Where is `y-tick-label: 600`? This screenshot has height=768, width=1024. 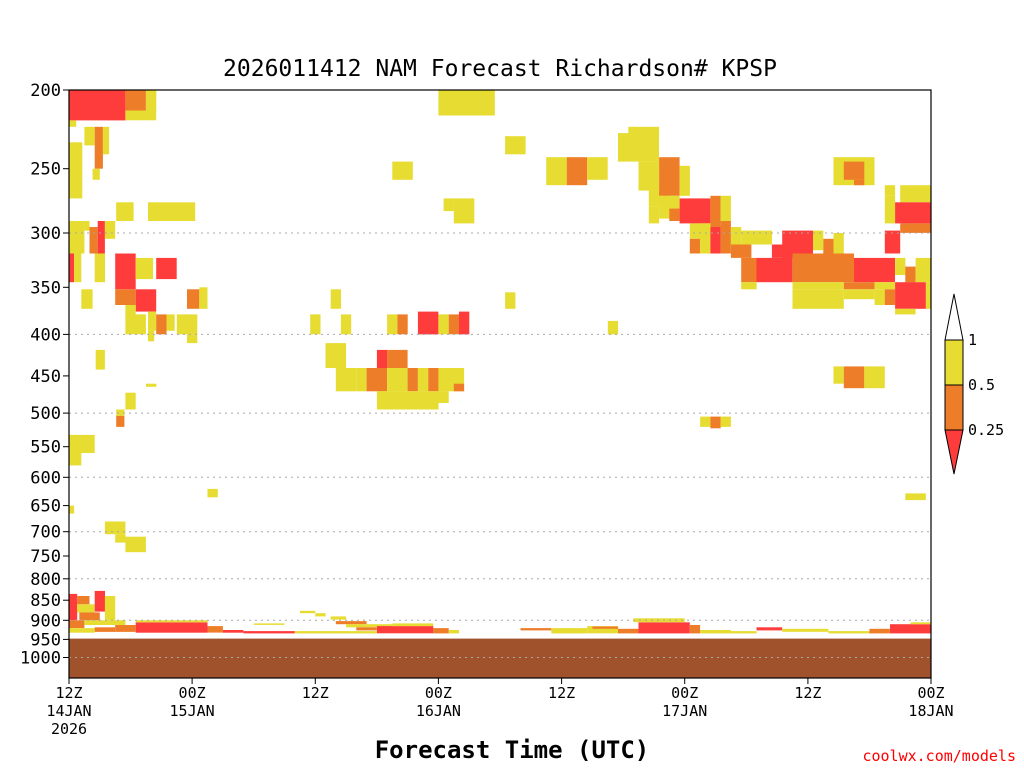 y-tick-label: 600 is located at coordinates (45, 478).